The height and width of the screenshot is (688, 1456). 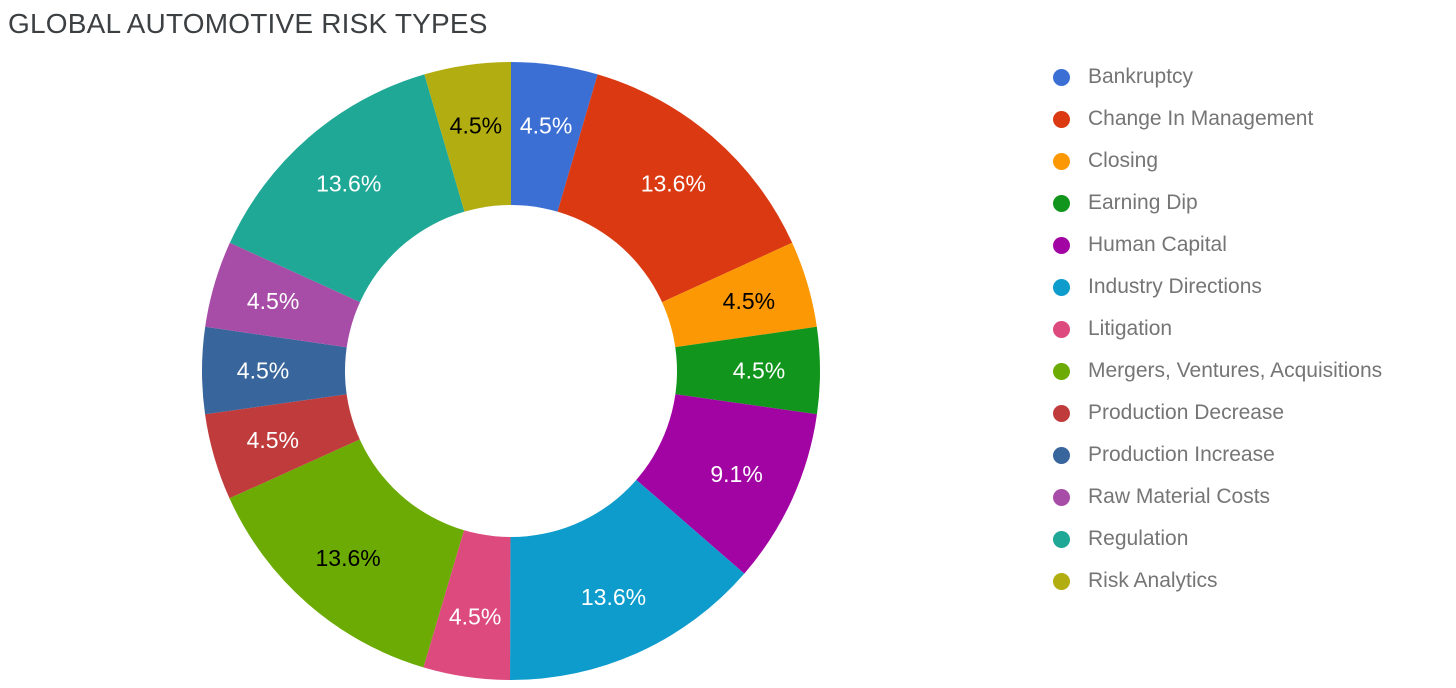 I want to click on legend-label: Bankruptcy, so click(x=1141, y=76).